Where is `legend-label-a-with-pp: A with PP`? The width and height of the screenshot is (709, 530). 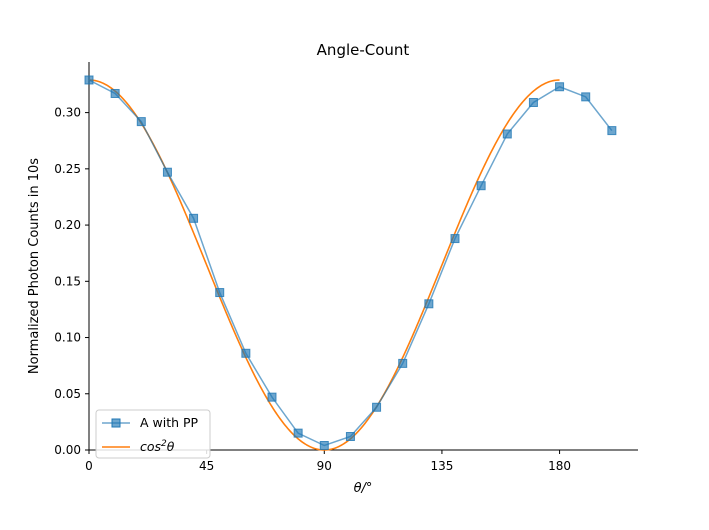
legend-label-a-with-pp: A with PP is located at coordinates (169, 422).